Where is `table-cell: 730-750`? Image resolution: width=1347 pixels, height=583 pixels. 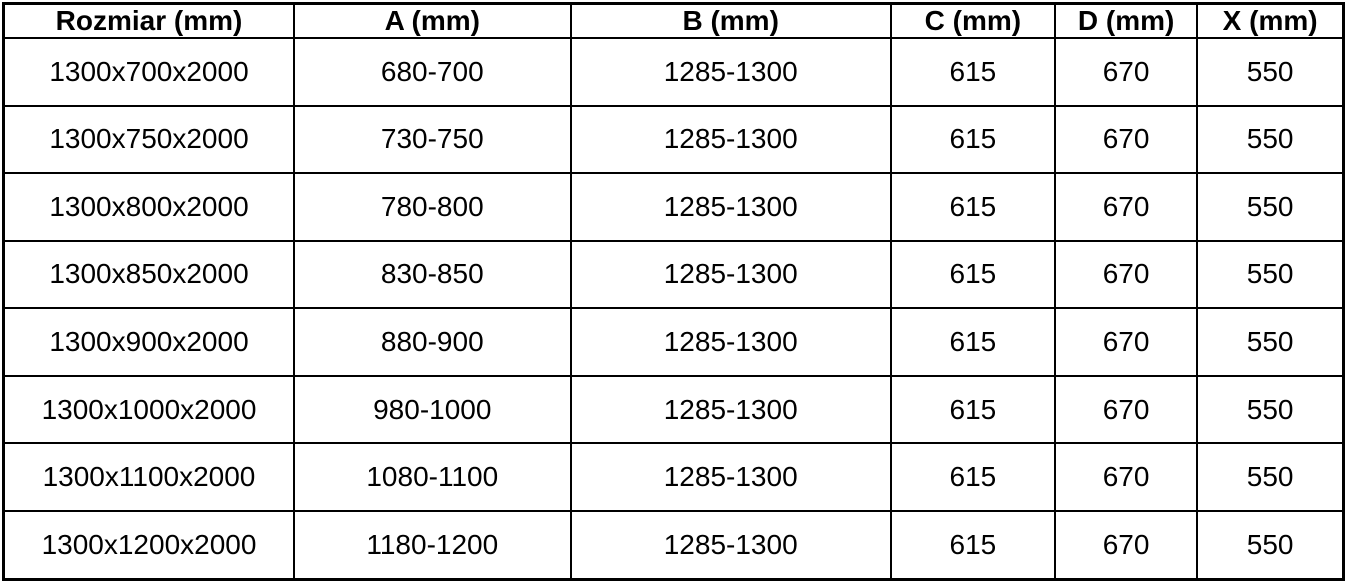 table-cell: 730-750 is located at coordinates (432, 139).